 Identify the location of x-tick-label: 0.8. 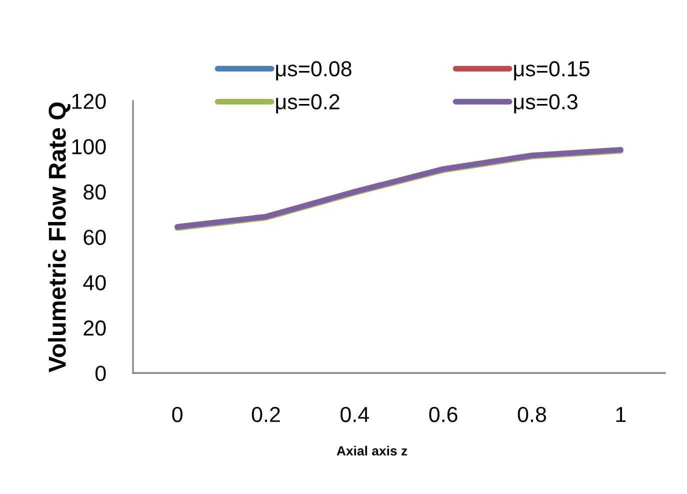
(532, 414).